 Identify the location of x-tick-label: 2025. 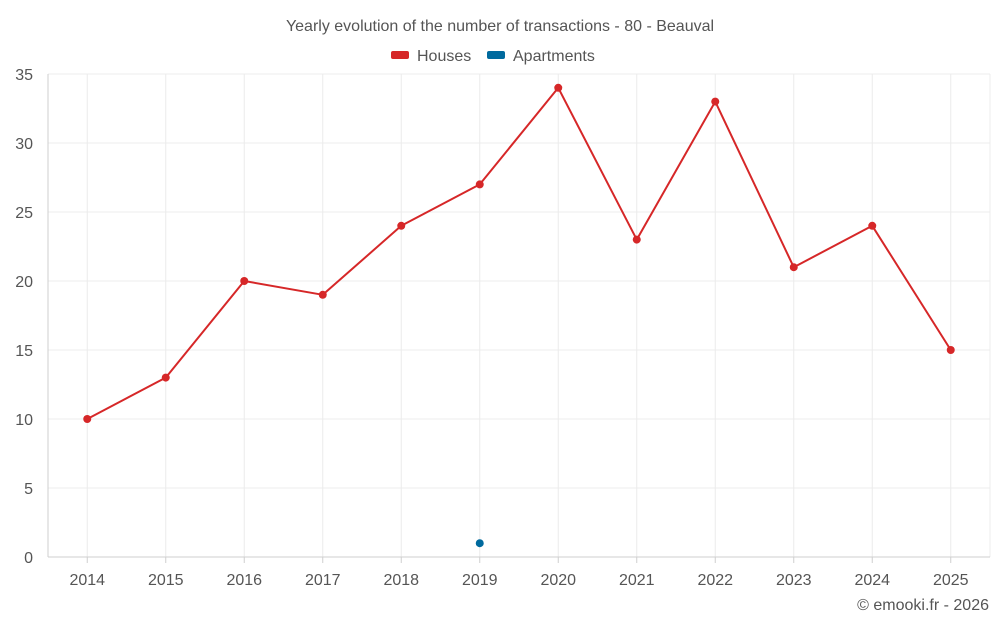
(951, 580).